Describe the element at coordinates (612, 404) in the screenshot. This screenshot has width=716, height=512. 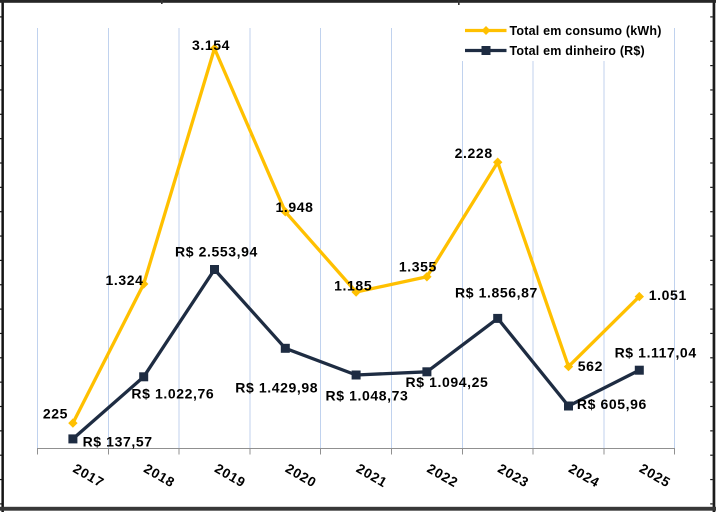
I see `svg-text: R$ 605,96` at that location.